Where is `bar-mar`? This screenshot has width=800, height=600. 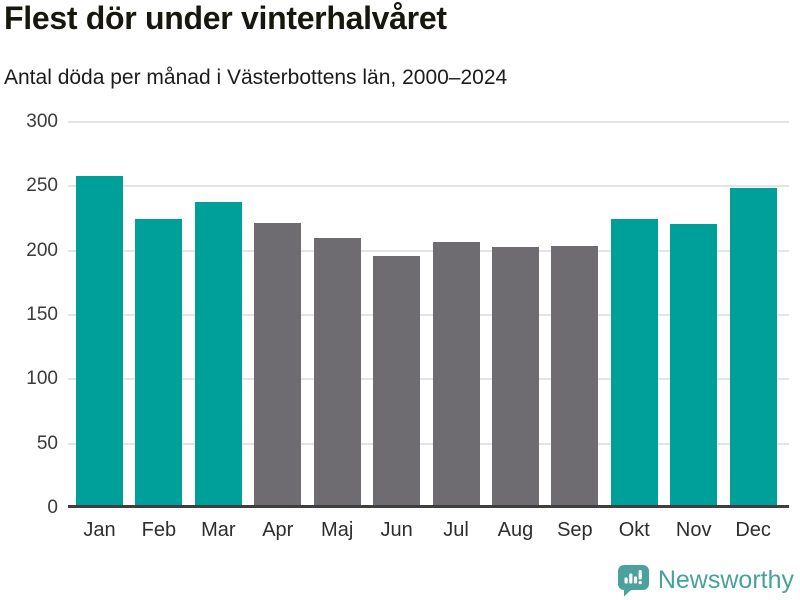 bar-mar is located at coordinates (218, 353).